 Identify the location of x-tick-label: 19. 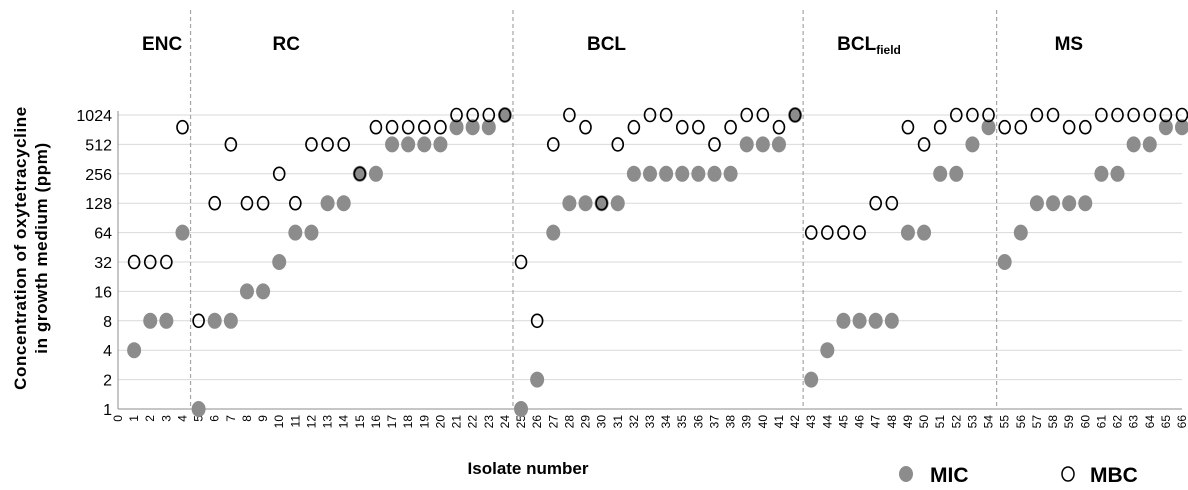
(424, 422).